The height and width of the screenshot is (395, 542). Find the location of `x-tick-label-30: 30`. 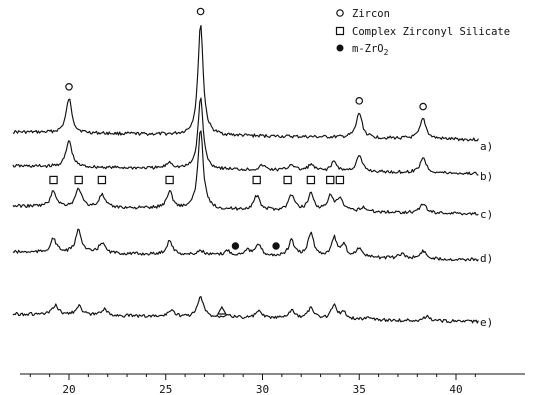

x-tick-label-30: 30 is located at coordinates (262, 389).